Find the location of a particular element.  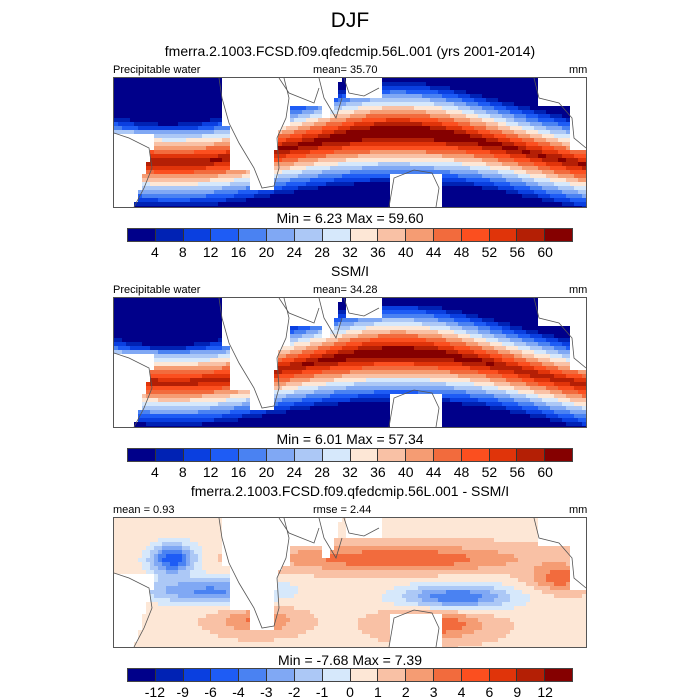

colorbar-tick-label: 0 is located at coordinates (350, 692).